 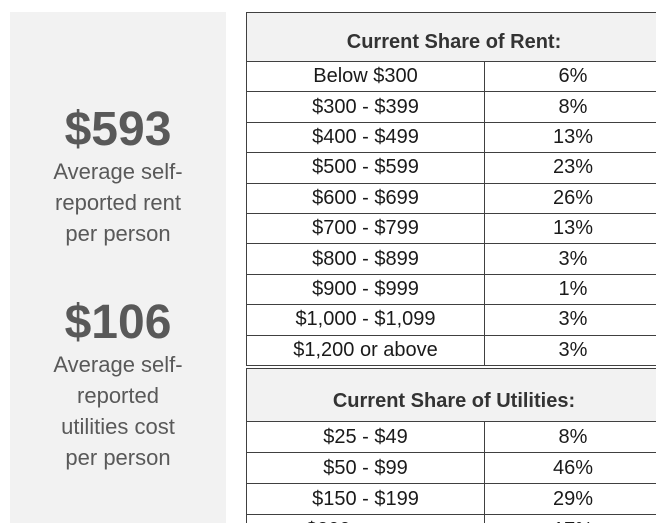 I want to click on range-cell: $800 - $899, so click(x=365, y=259).